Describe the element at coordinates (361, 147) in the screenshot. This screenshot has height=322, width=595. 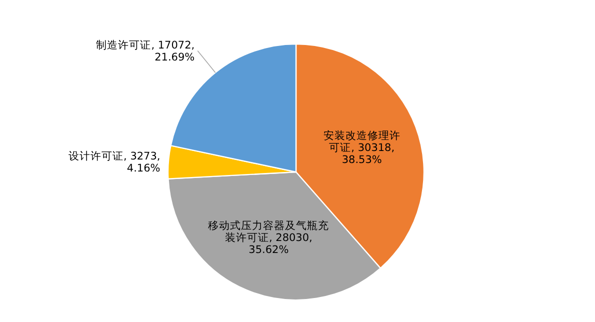
I see `slice-label: 安装改造修理许可证, 30318, 38.53%` at that location.